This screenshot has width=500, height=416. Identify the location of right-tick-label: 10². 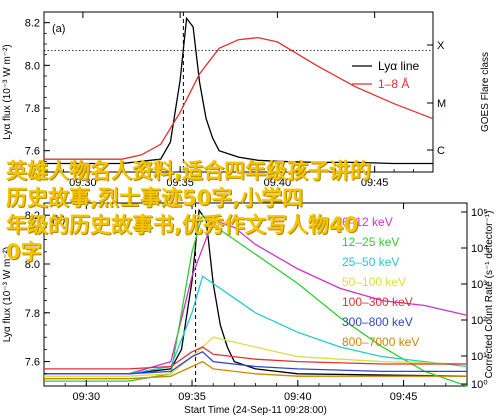
(479, 321).